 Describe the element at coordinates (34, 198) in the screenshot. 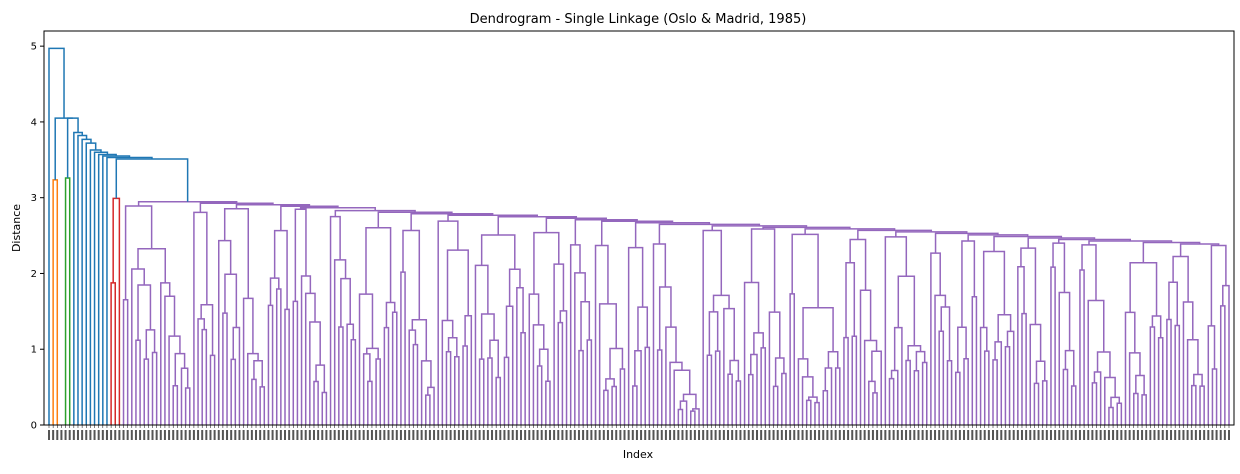

I see `y-tick-label-3: 3` at that location.